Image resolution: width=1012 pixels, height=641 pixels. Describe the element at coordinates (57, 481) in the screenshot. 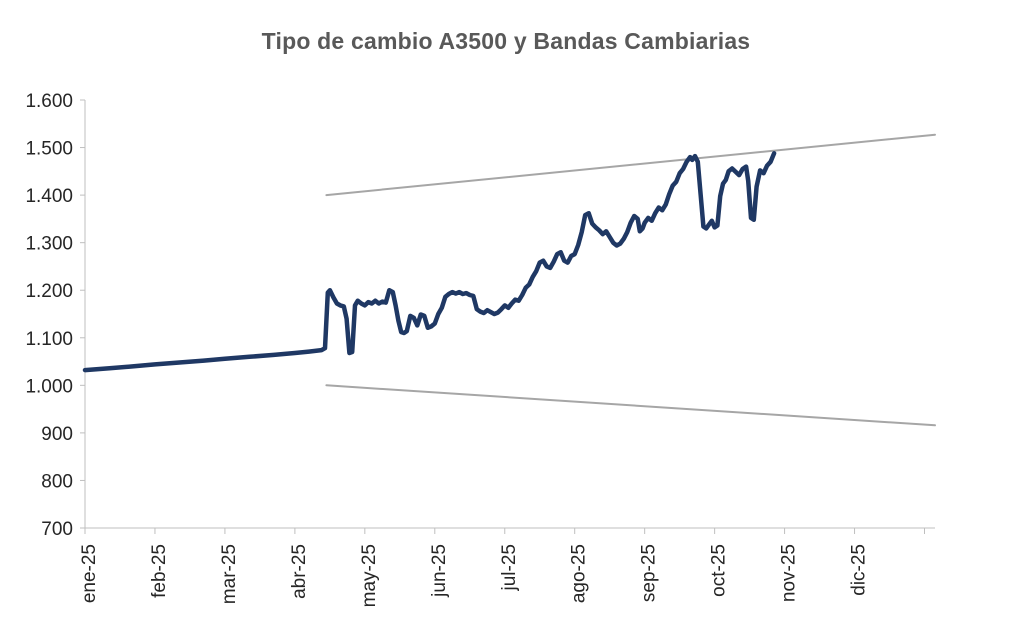

I see `y-tick-label: 800` at that location.